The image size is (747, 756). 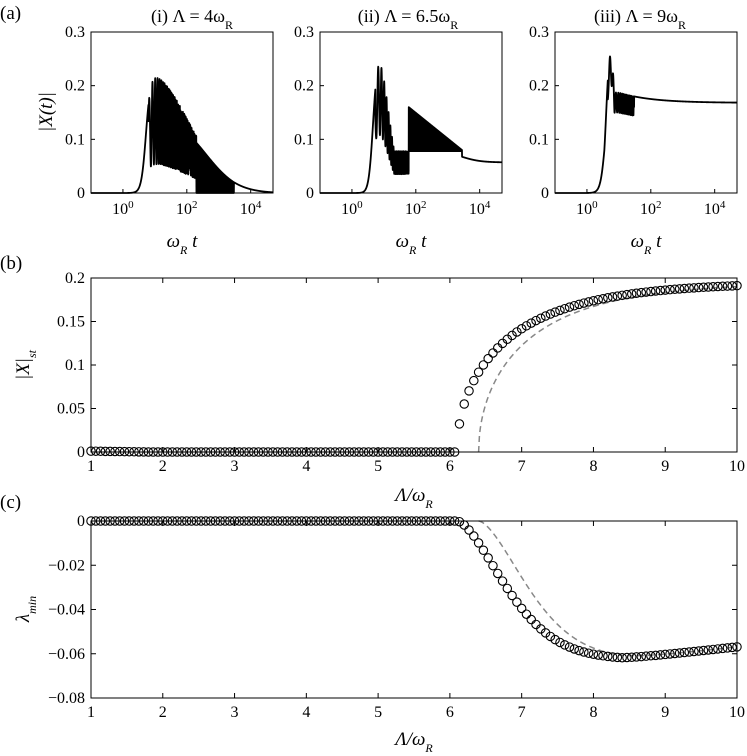 I want to click on chart-a-iii-xtick-label-2: 10⁴, so click(x=715, y=208).